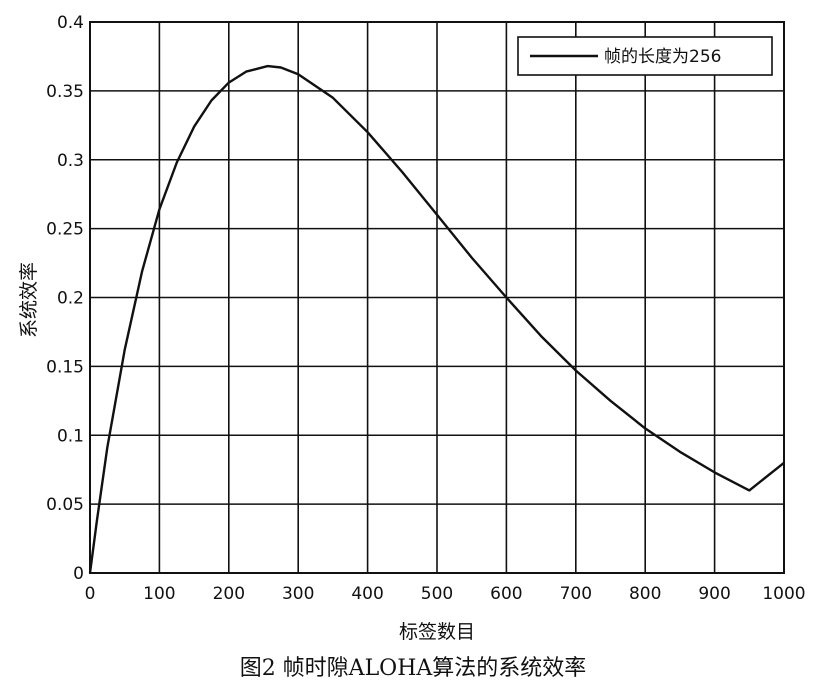 This screenshot has height=687, width=826. I want to click on y-tick-label: 0.2, so click(70, 299).